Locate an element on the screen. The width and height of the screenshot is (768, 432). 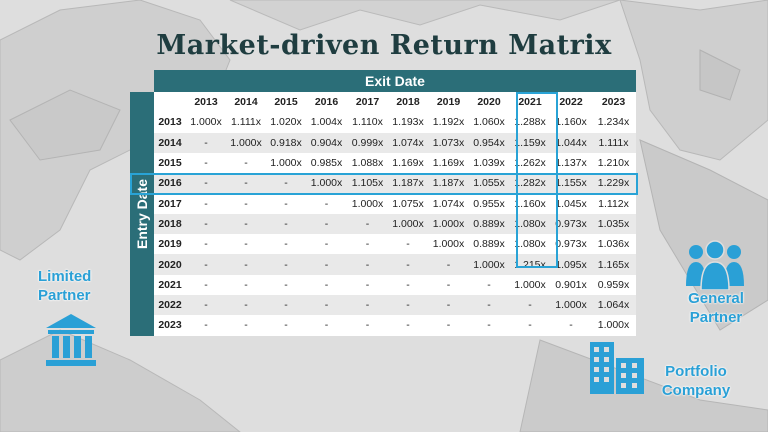
matrix-cell: 0.973x is located at coordinates (571, 244).